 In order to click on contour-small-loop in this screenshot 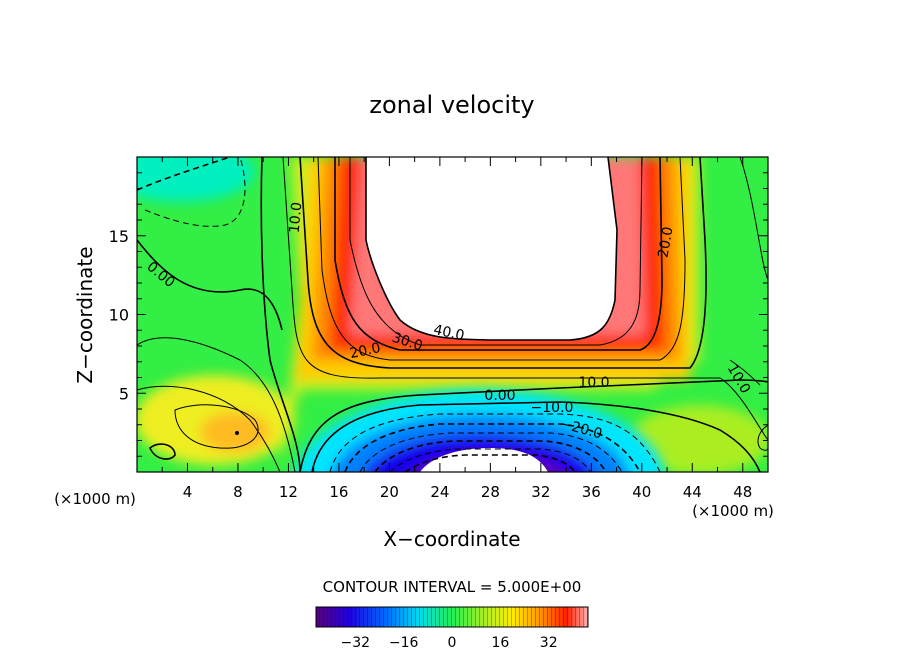, I will do `click(162, 451)`.